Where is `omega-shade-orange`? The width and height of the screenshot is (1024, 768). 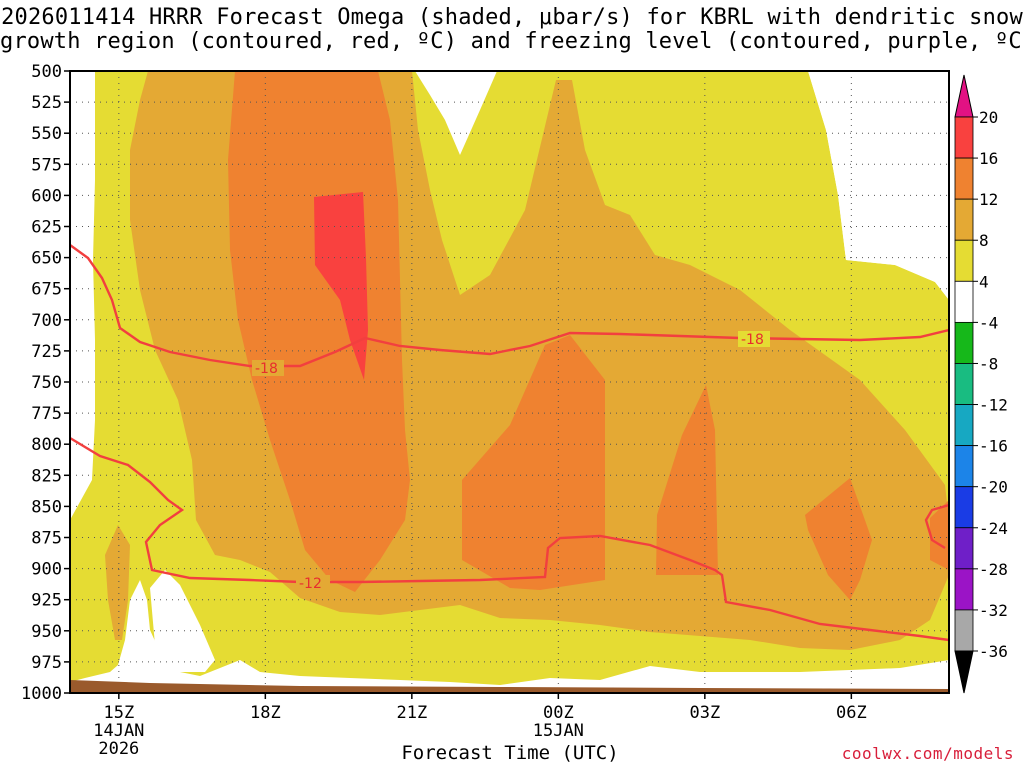
omega-shade-orange is located at coordinates (319, 331).